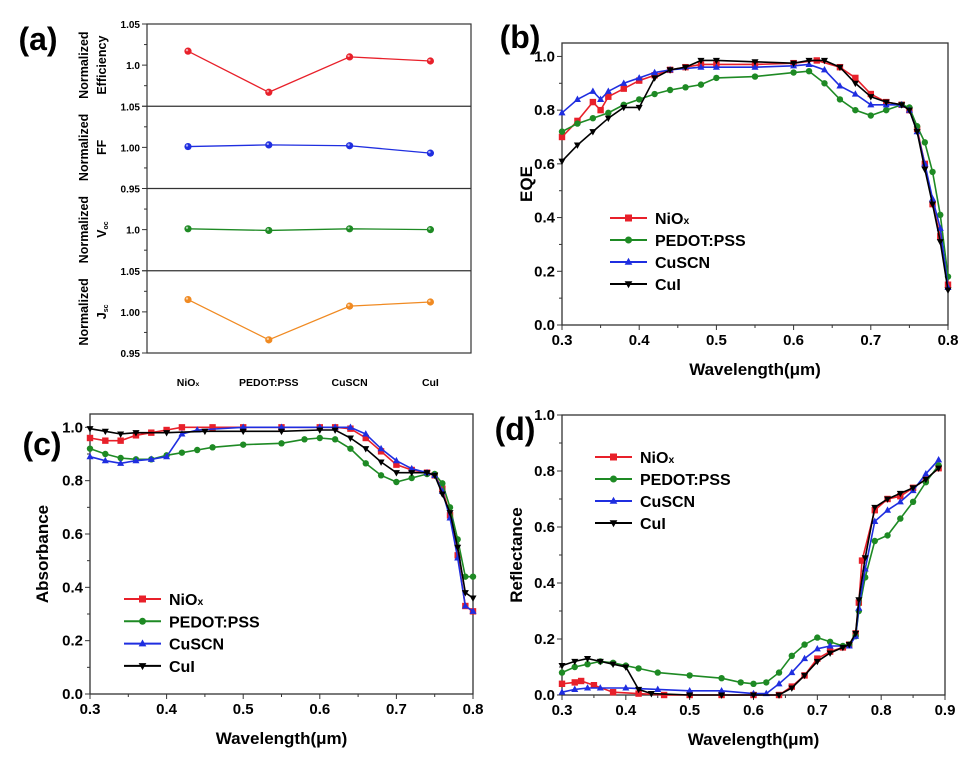 This screenshot has height=765, width=963. I want to click on x-tick-label: 0.5, so click(243, 709).